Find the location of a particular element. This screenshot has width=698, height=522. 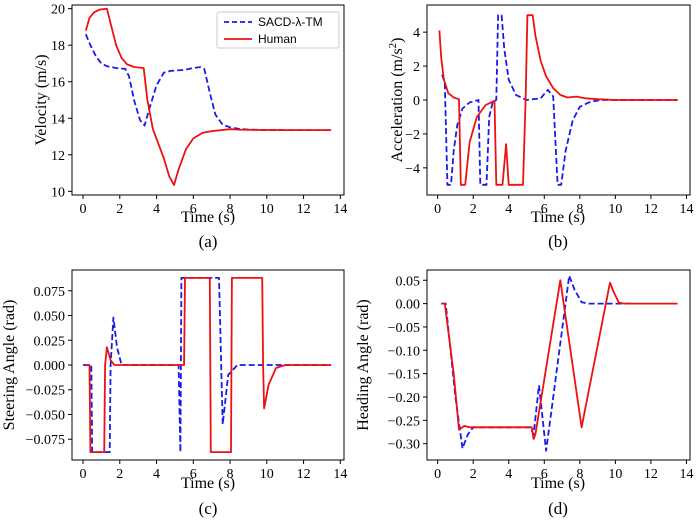

panel-b-xtick-label: 12 is located at coordinates (651, 209).